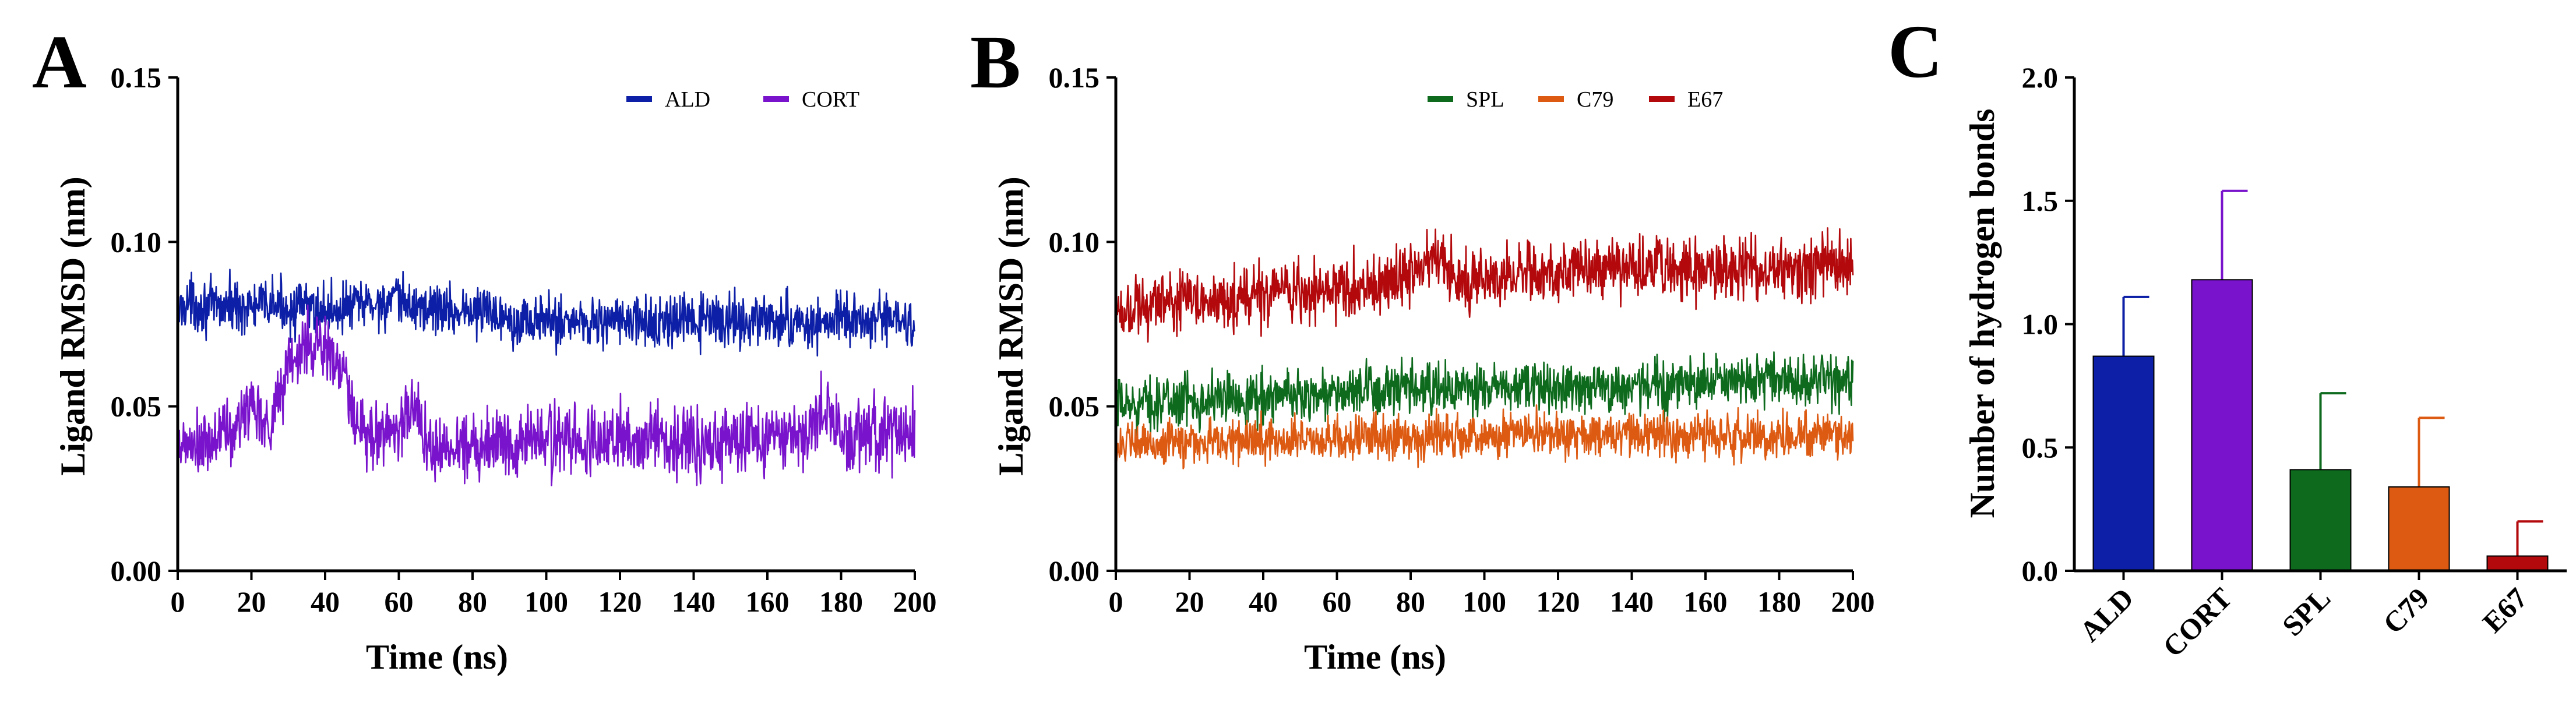  I want to click on panel-b-data-lines, so click(1484, 399).